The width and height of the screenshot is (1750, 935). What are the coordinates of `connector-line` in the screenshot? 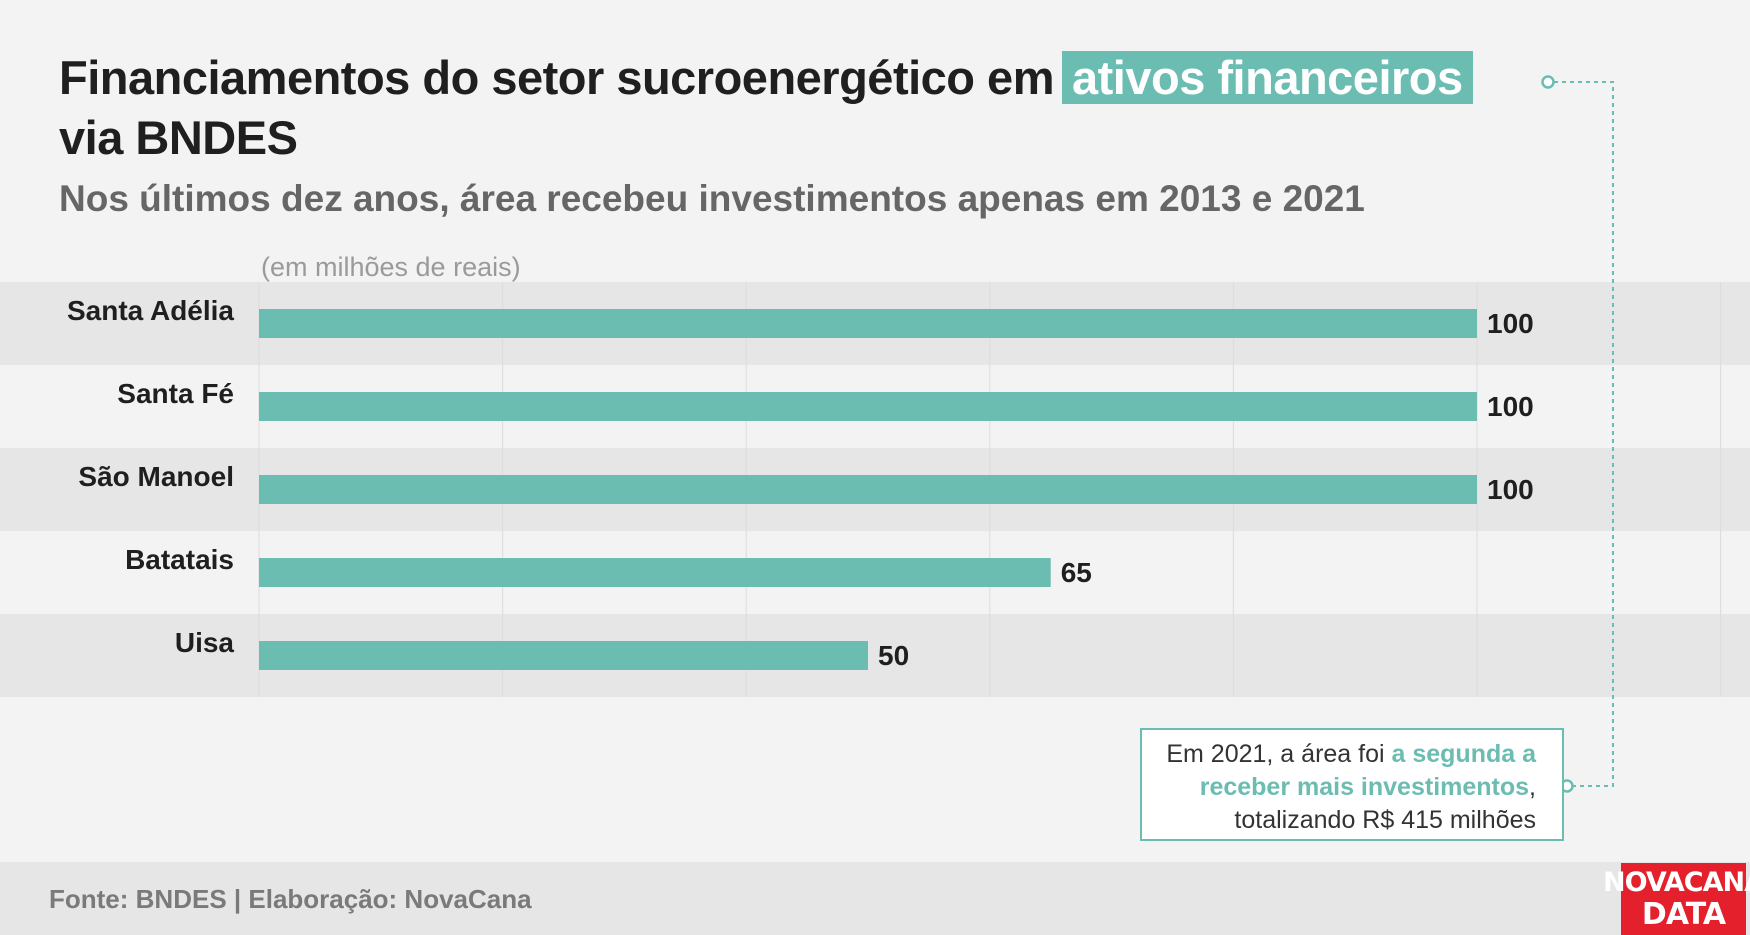 It's located at (1584, 434).